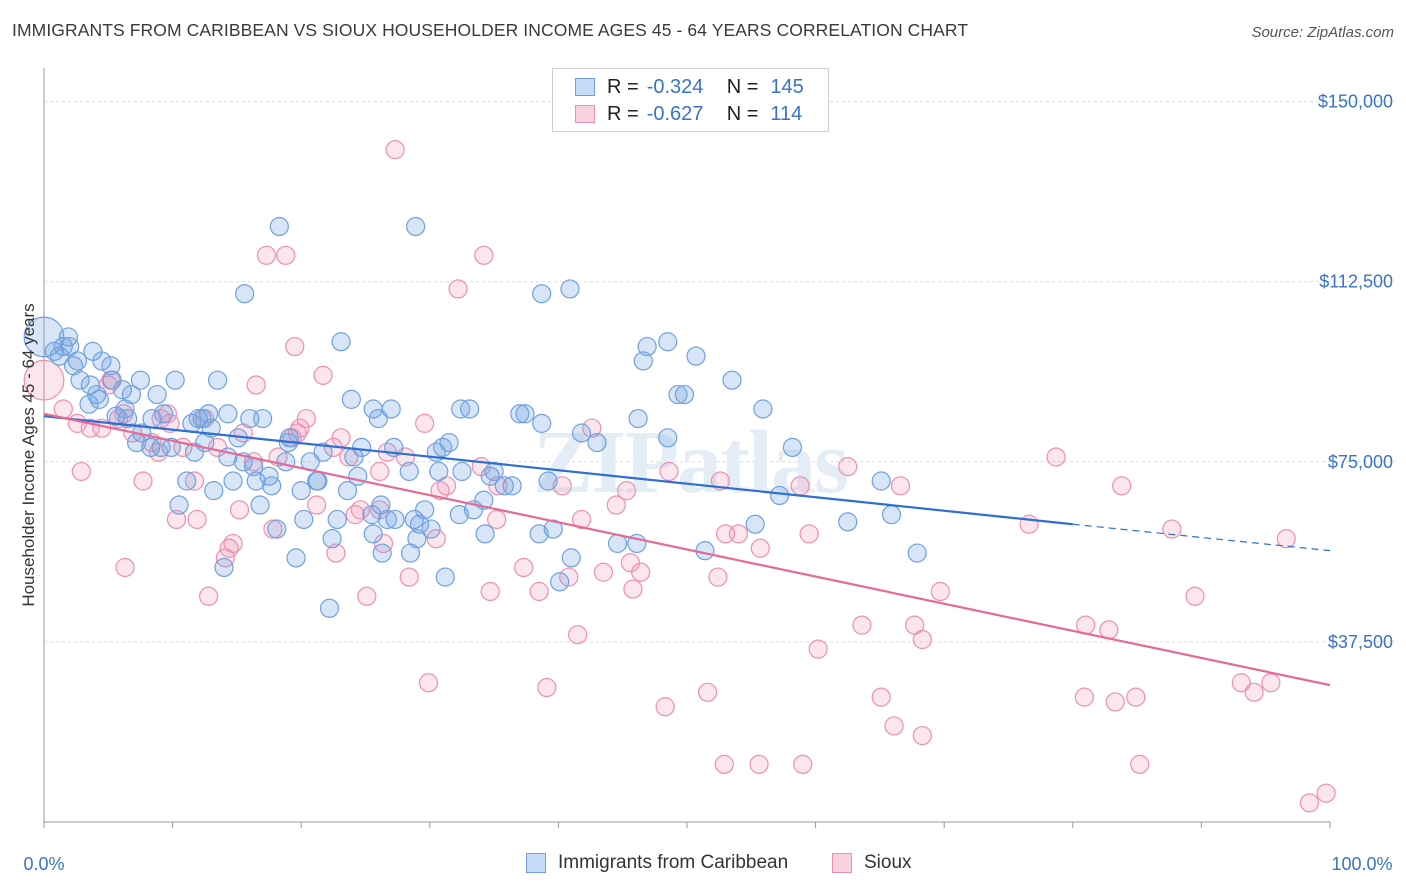 This screenshot has height=892, width=1406. What do you see at coordinates (1356, 282) in the screenshot?
I see `y-tick-label: $112,500` at bounding box center [1356, 282].